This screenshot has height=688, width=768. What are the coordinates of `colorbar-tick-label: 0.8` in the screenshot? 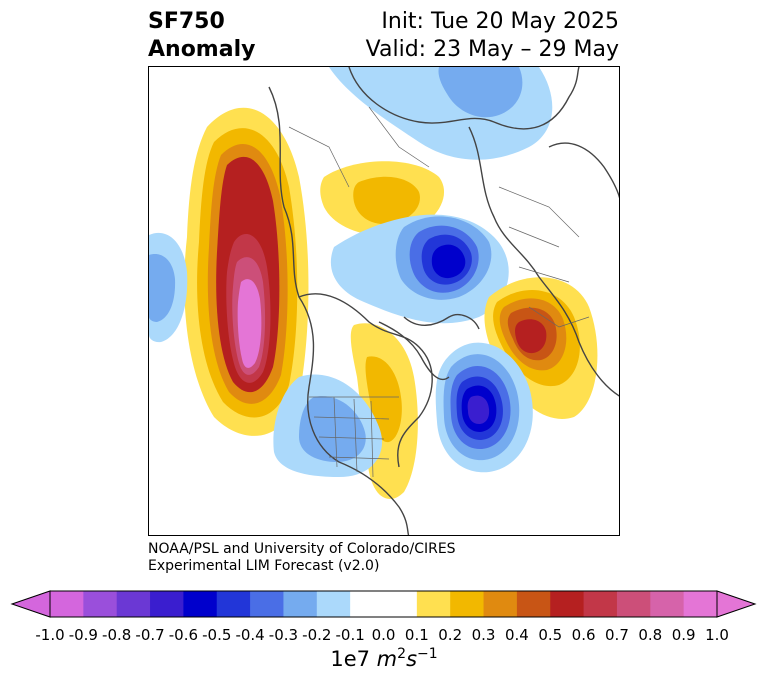 It's located at (650, 635).